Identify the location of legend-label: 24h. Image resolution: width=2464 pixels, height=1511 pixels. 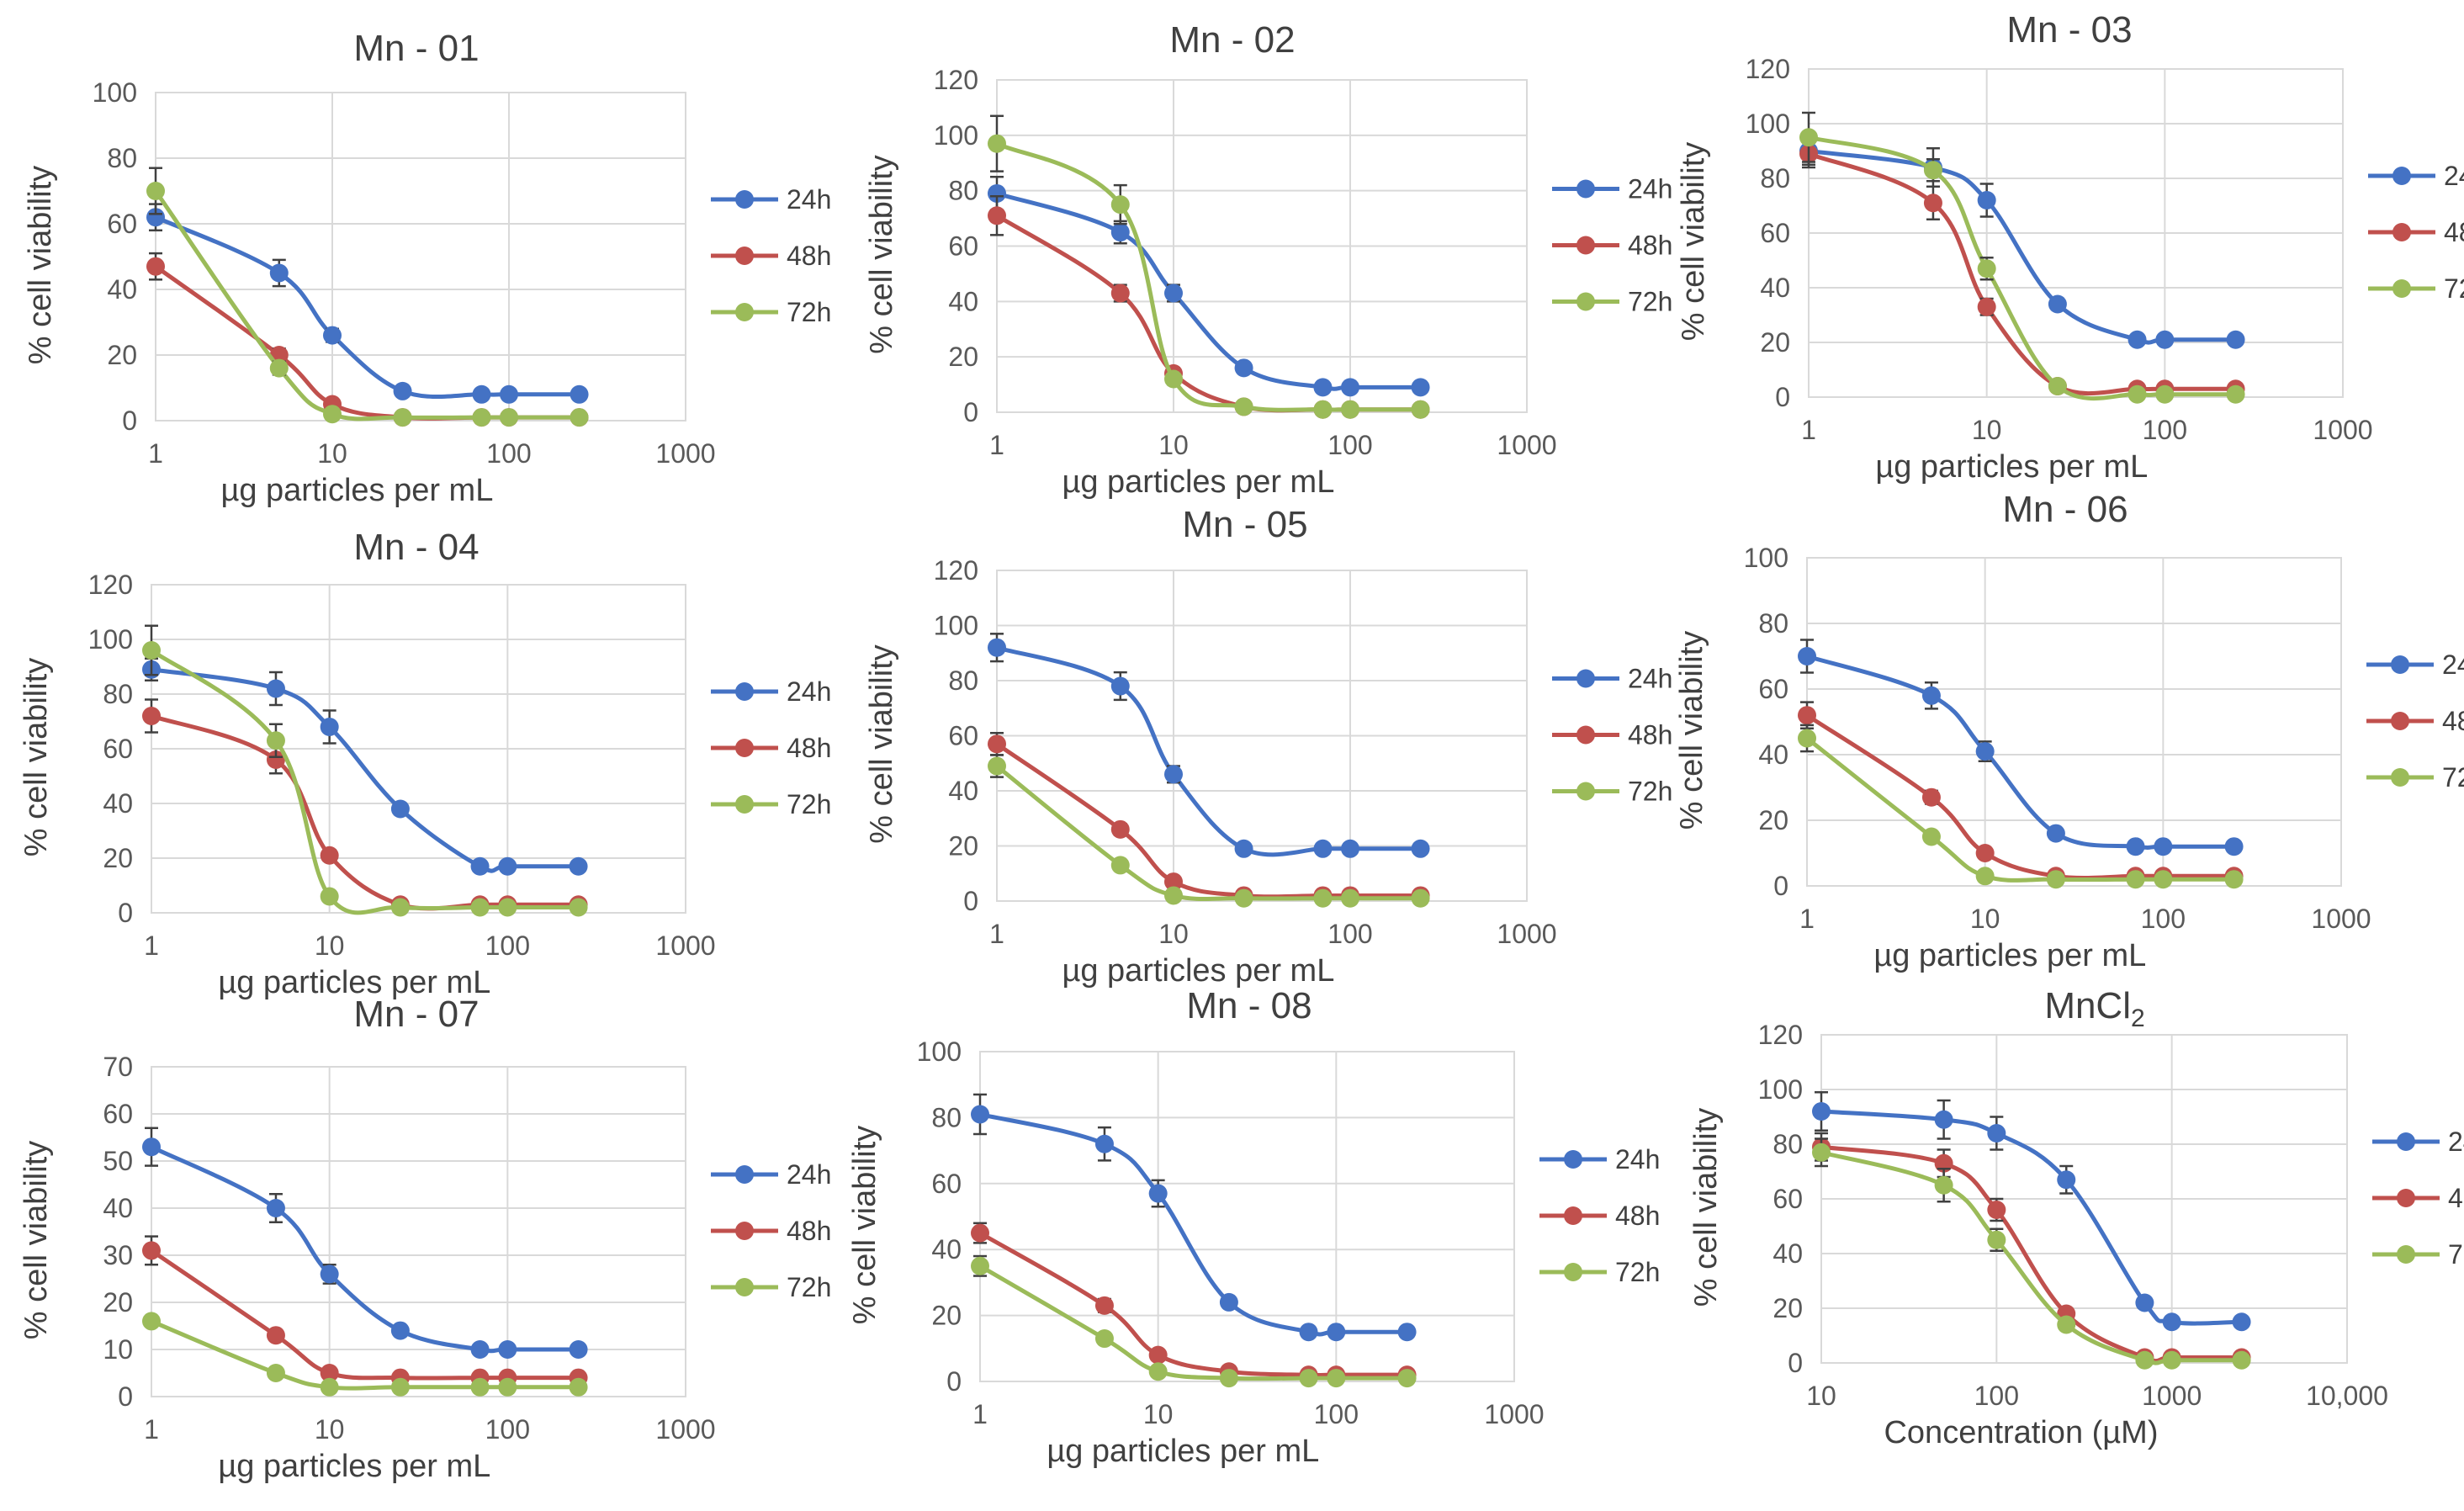
(1650, 189).